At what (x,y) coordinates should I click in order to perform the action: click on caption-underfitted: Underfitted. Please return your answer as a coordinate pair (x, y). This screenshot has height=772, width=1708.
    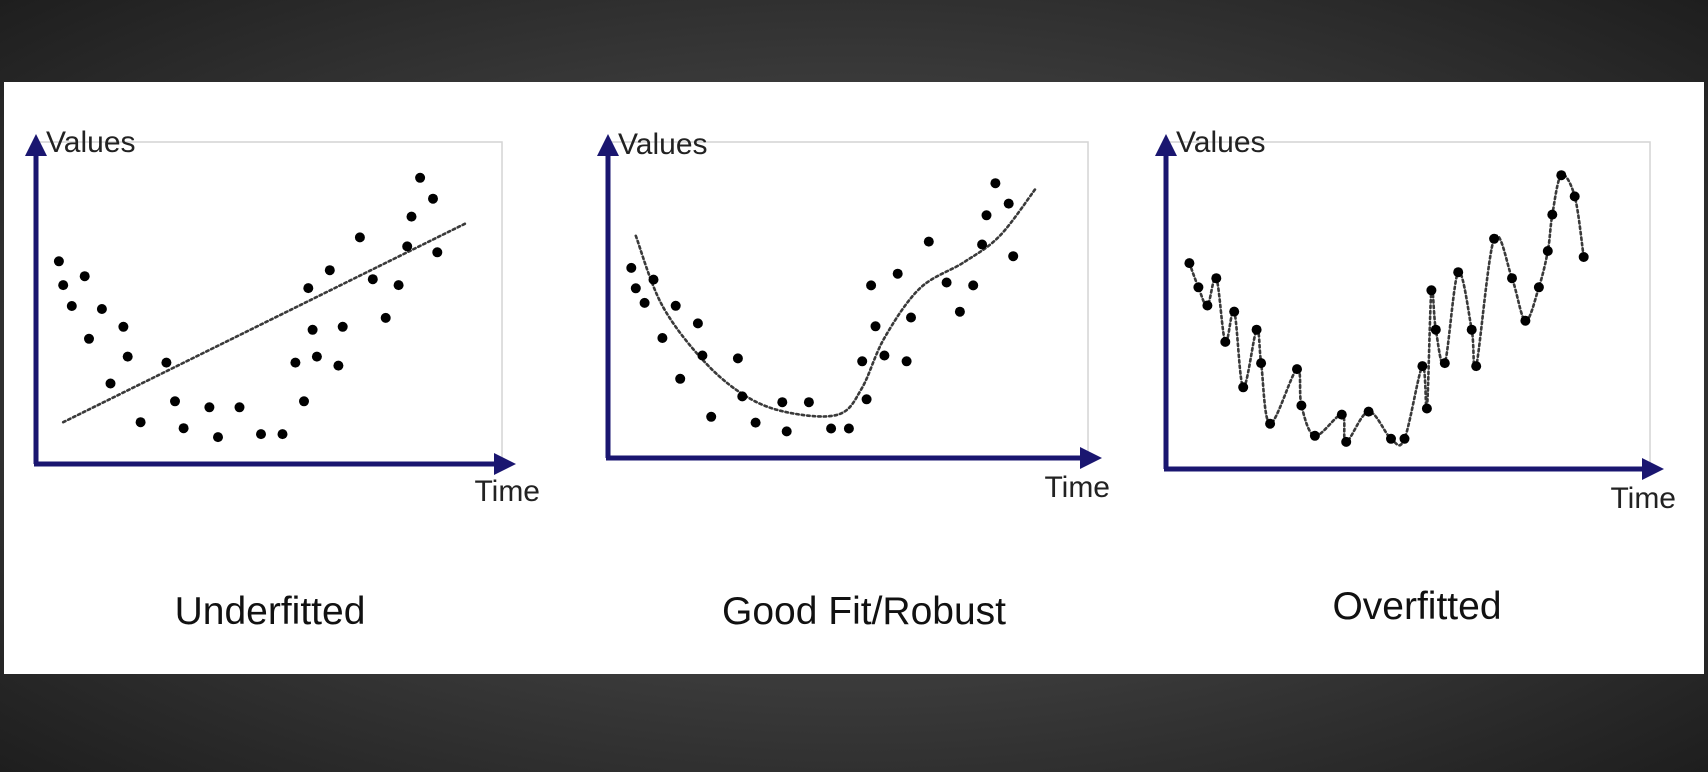
    Looking at the image, I should click on (270, 611).